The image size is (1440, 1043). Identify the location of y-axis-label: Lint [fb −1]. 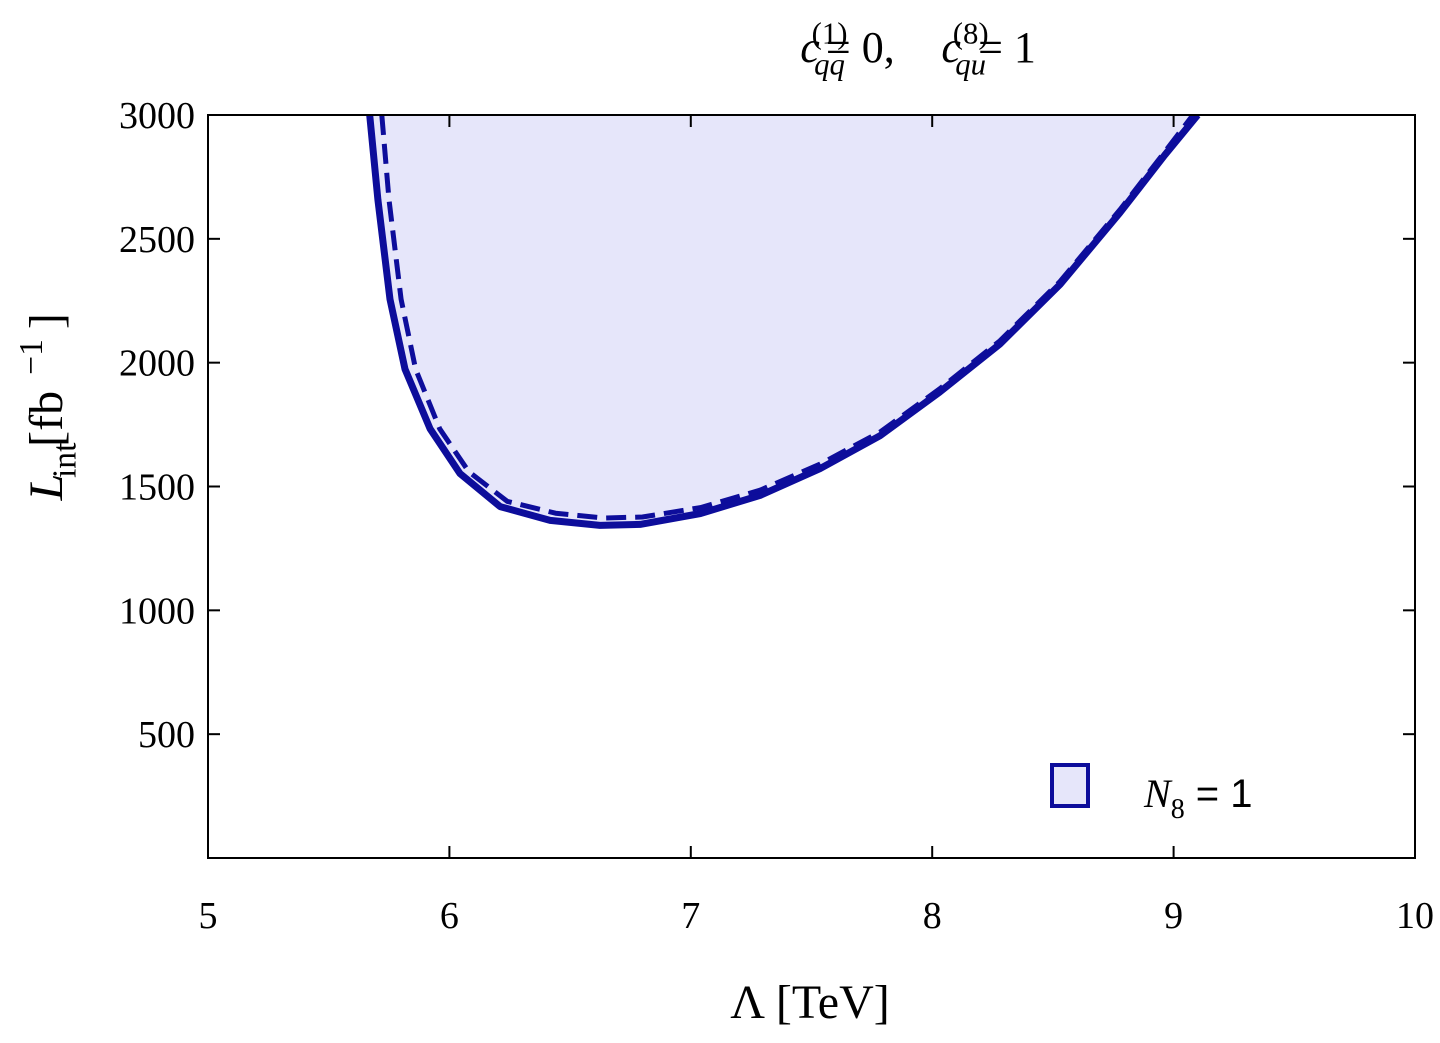
(48, 407).